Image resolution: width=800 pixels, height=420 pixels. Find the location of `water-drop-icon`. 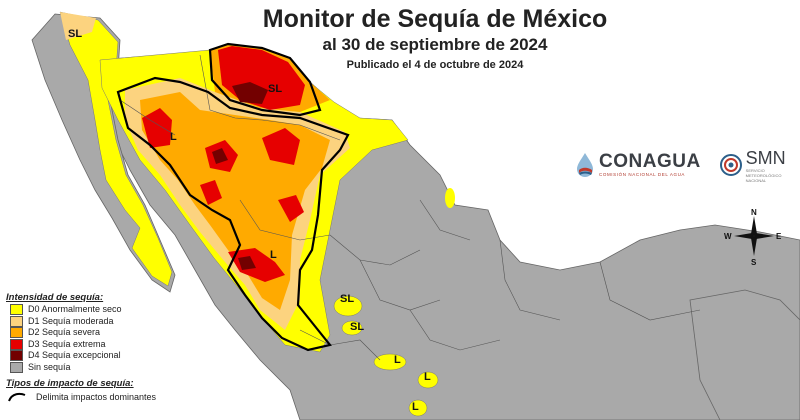

water-drop-icon is located at coordinates (585, 165).